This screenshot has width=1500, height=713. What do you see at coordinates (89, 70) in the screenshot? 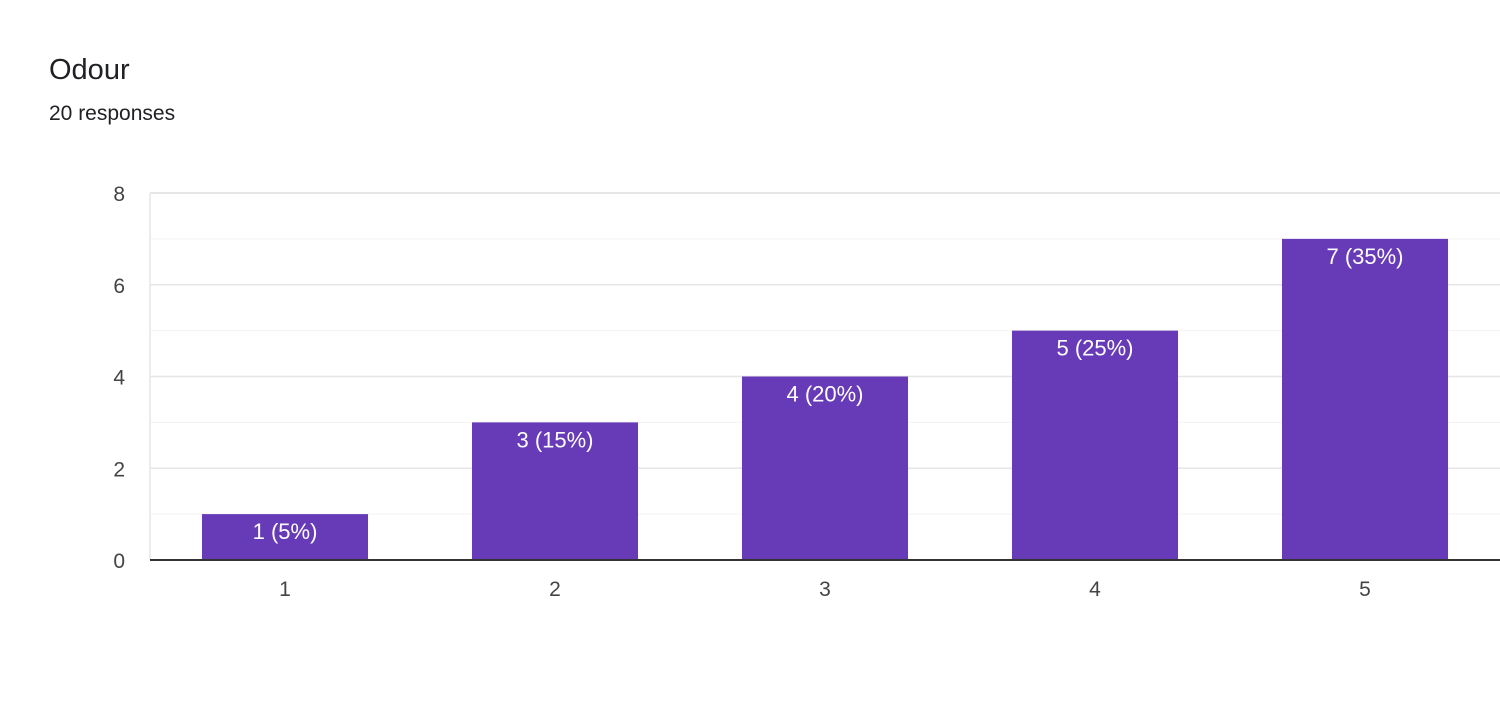
I see `question-title: Odour` at bounding box center [89, 70].